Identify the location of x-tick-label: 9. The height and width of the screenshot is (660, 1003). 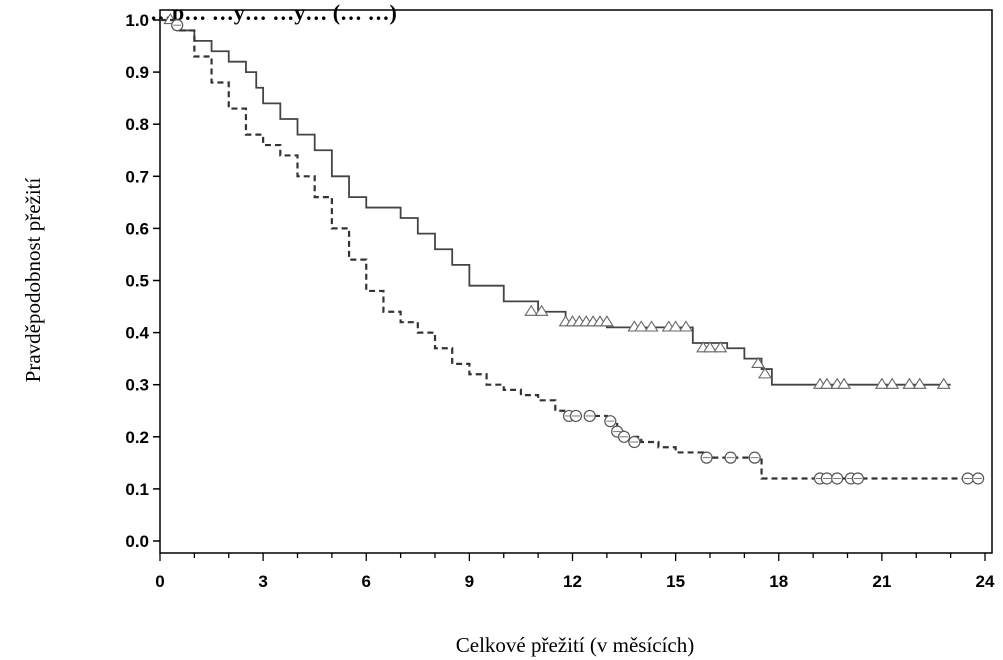
(469, 581).